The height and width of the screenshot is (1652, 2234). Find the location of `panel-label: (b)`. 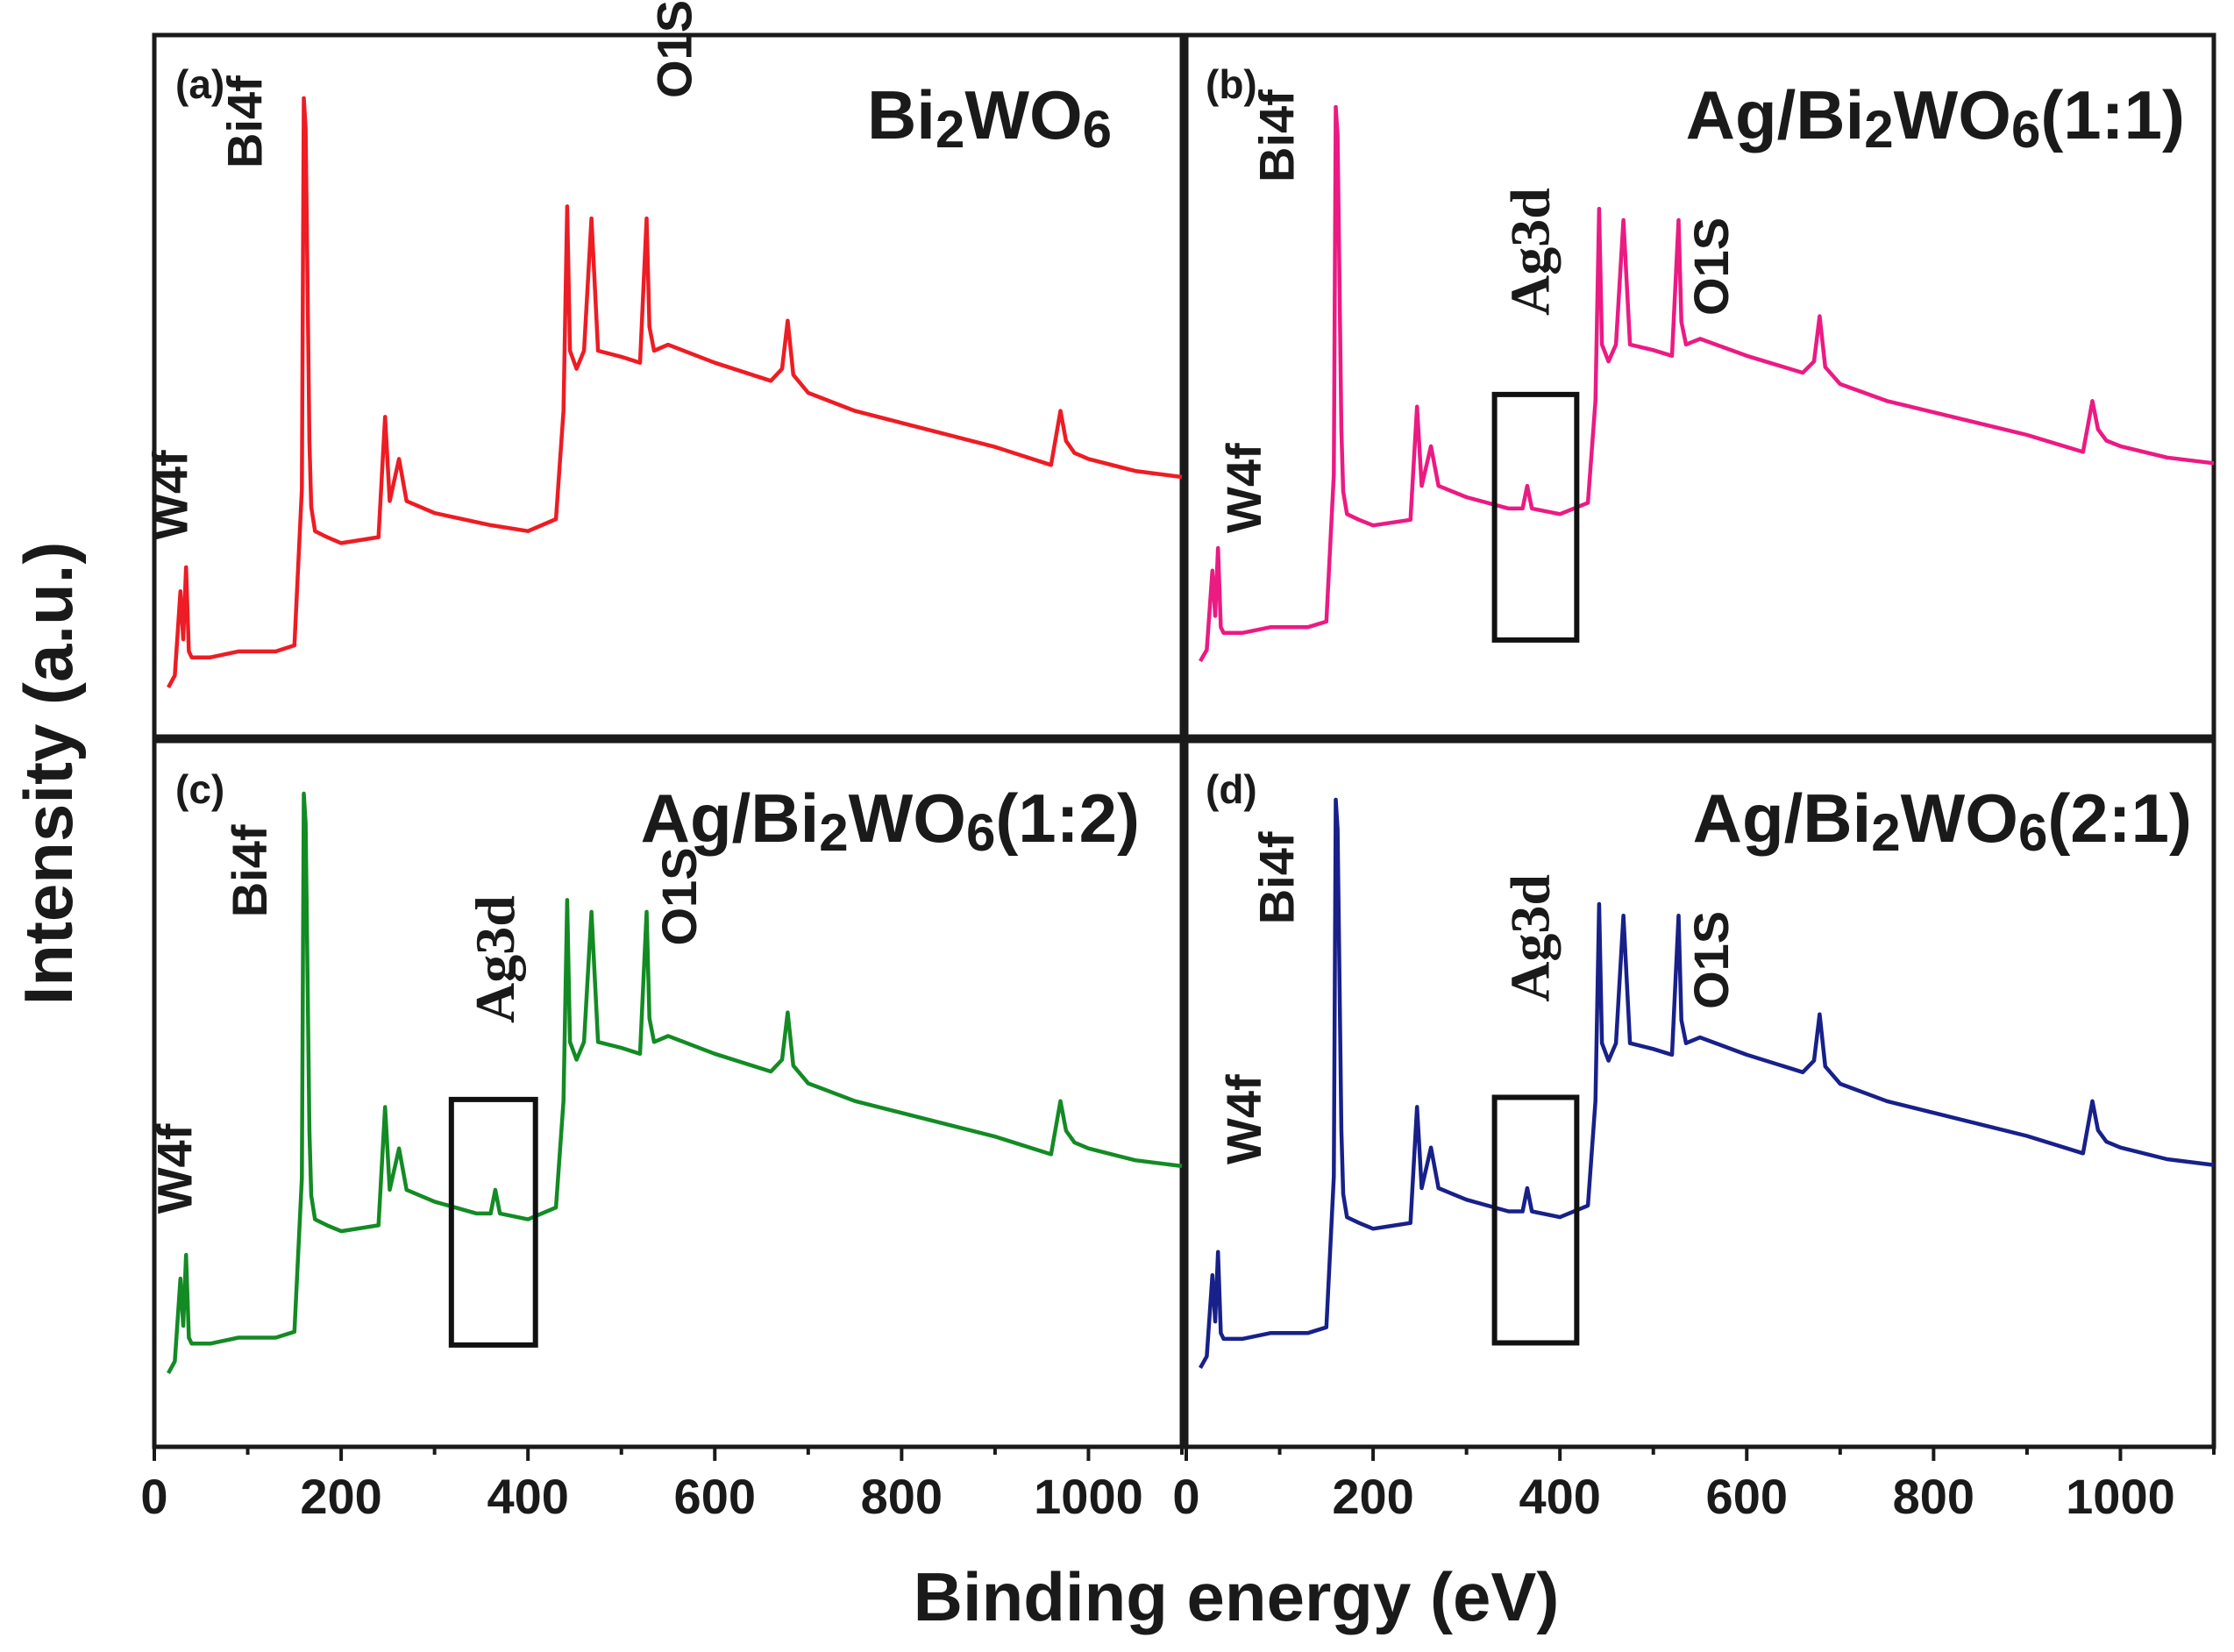

panel-label: (b) is located at coordinates (1231, 84).